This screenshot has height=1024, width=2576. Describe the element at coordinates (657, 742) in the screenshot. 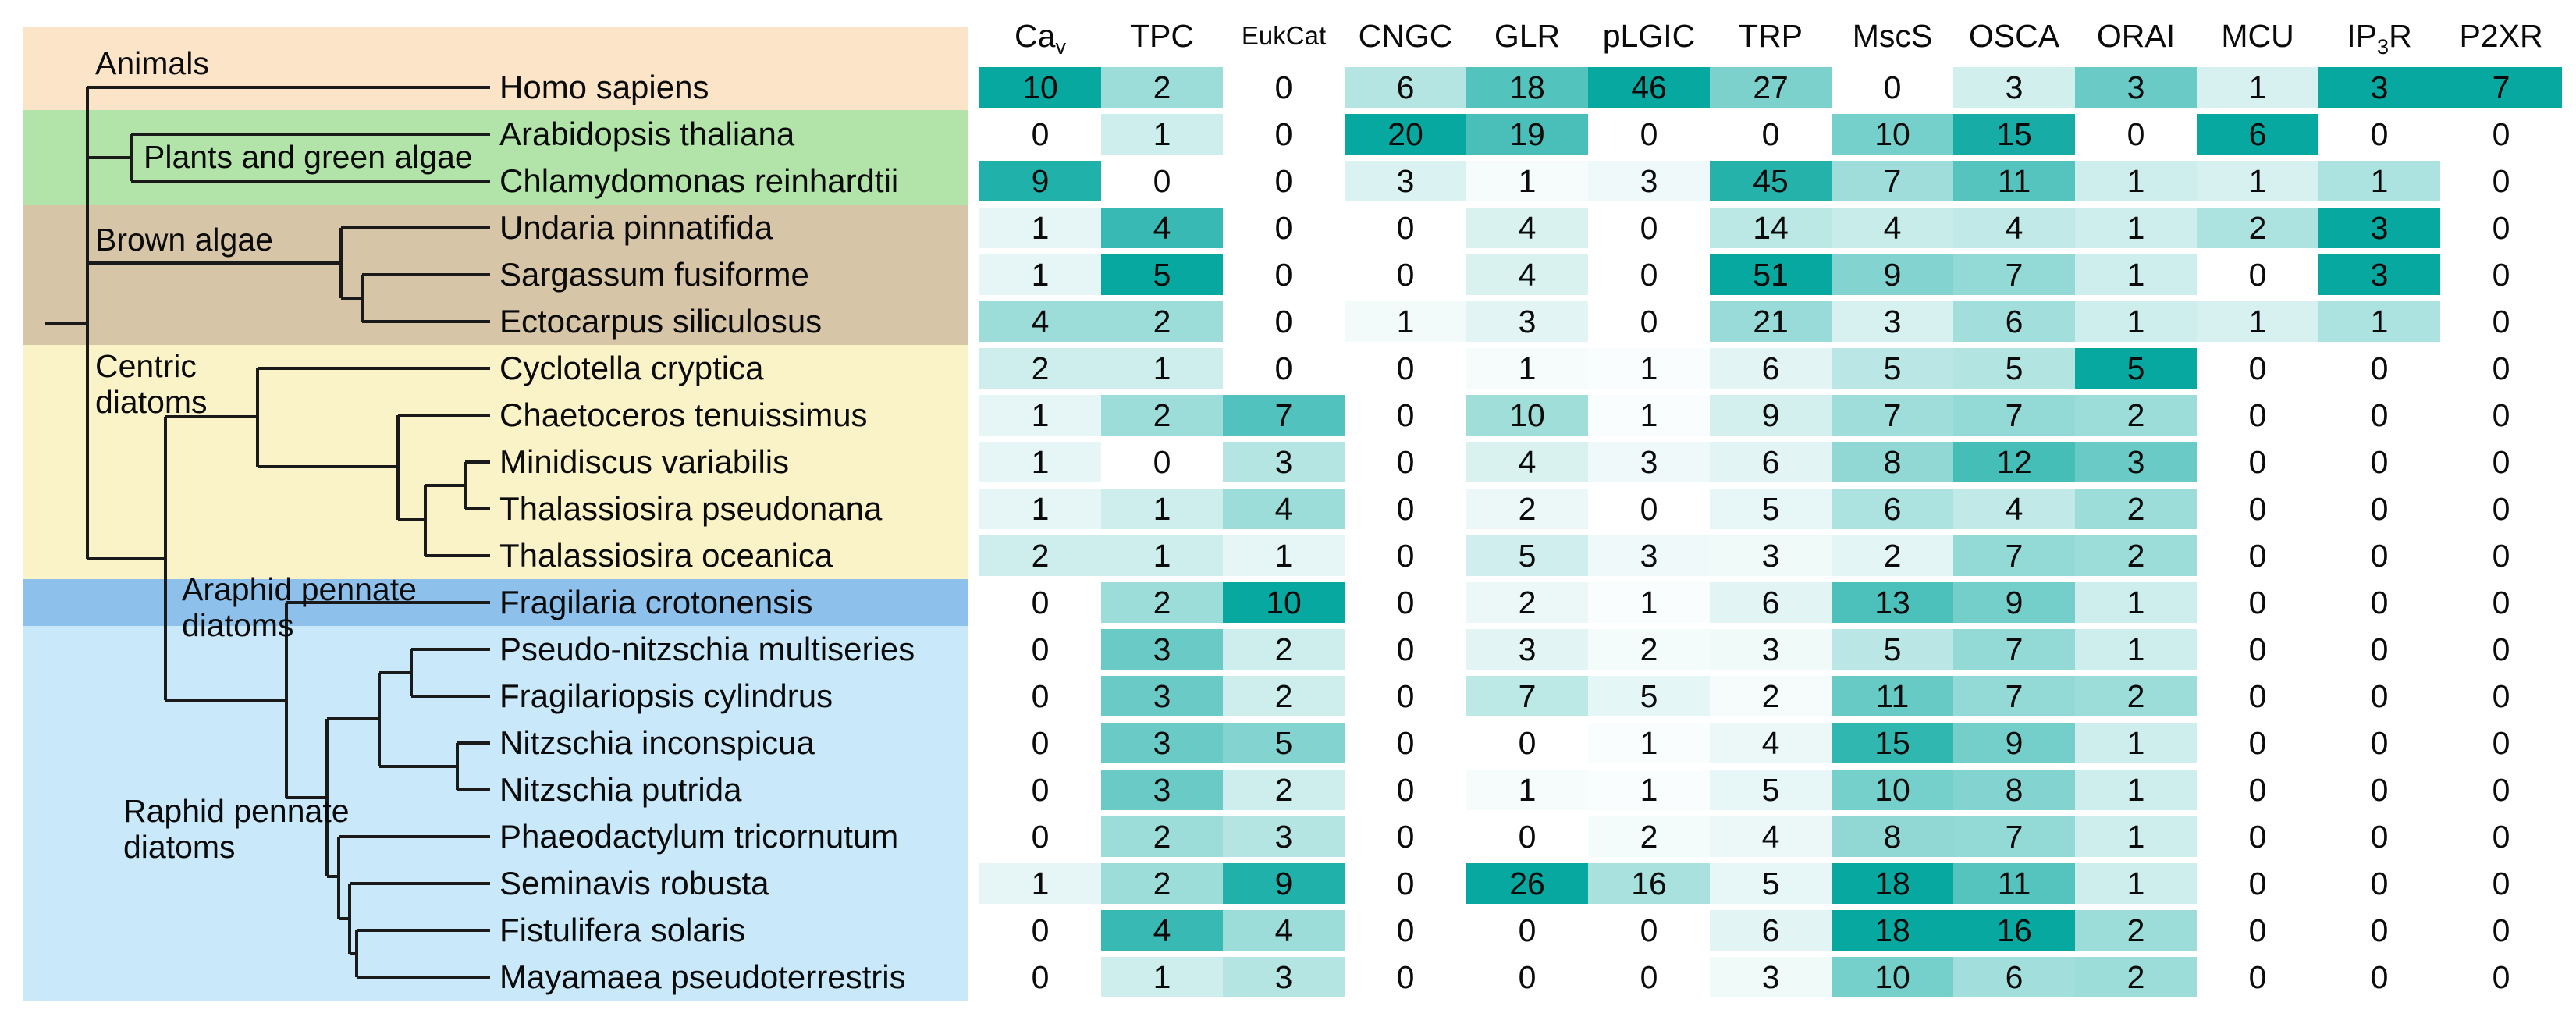

I see `species-label: Nitzschia inconspicua` at that location.